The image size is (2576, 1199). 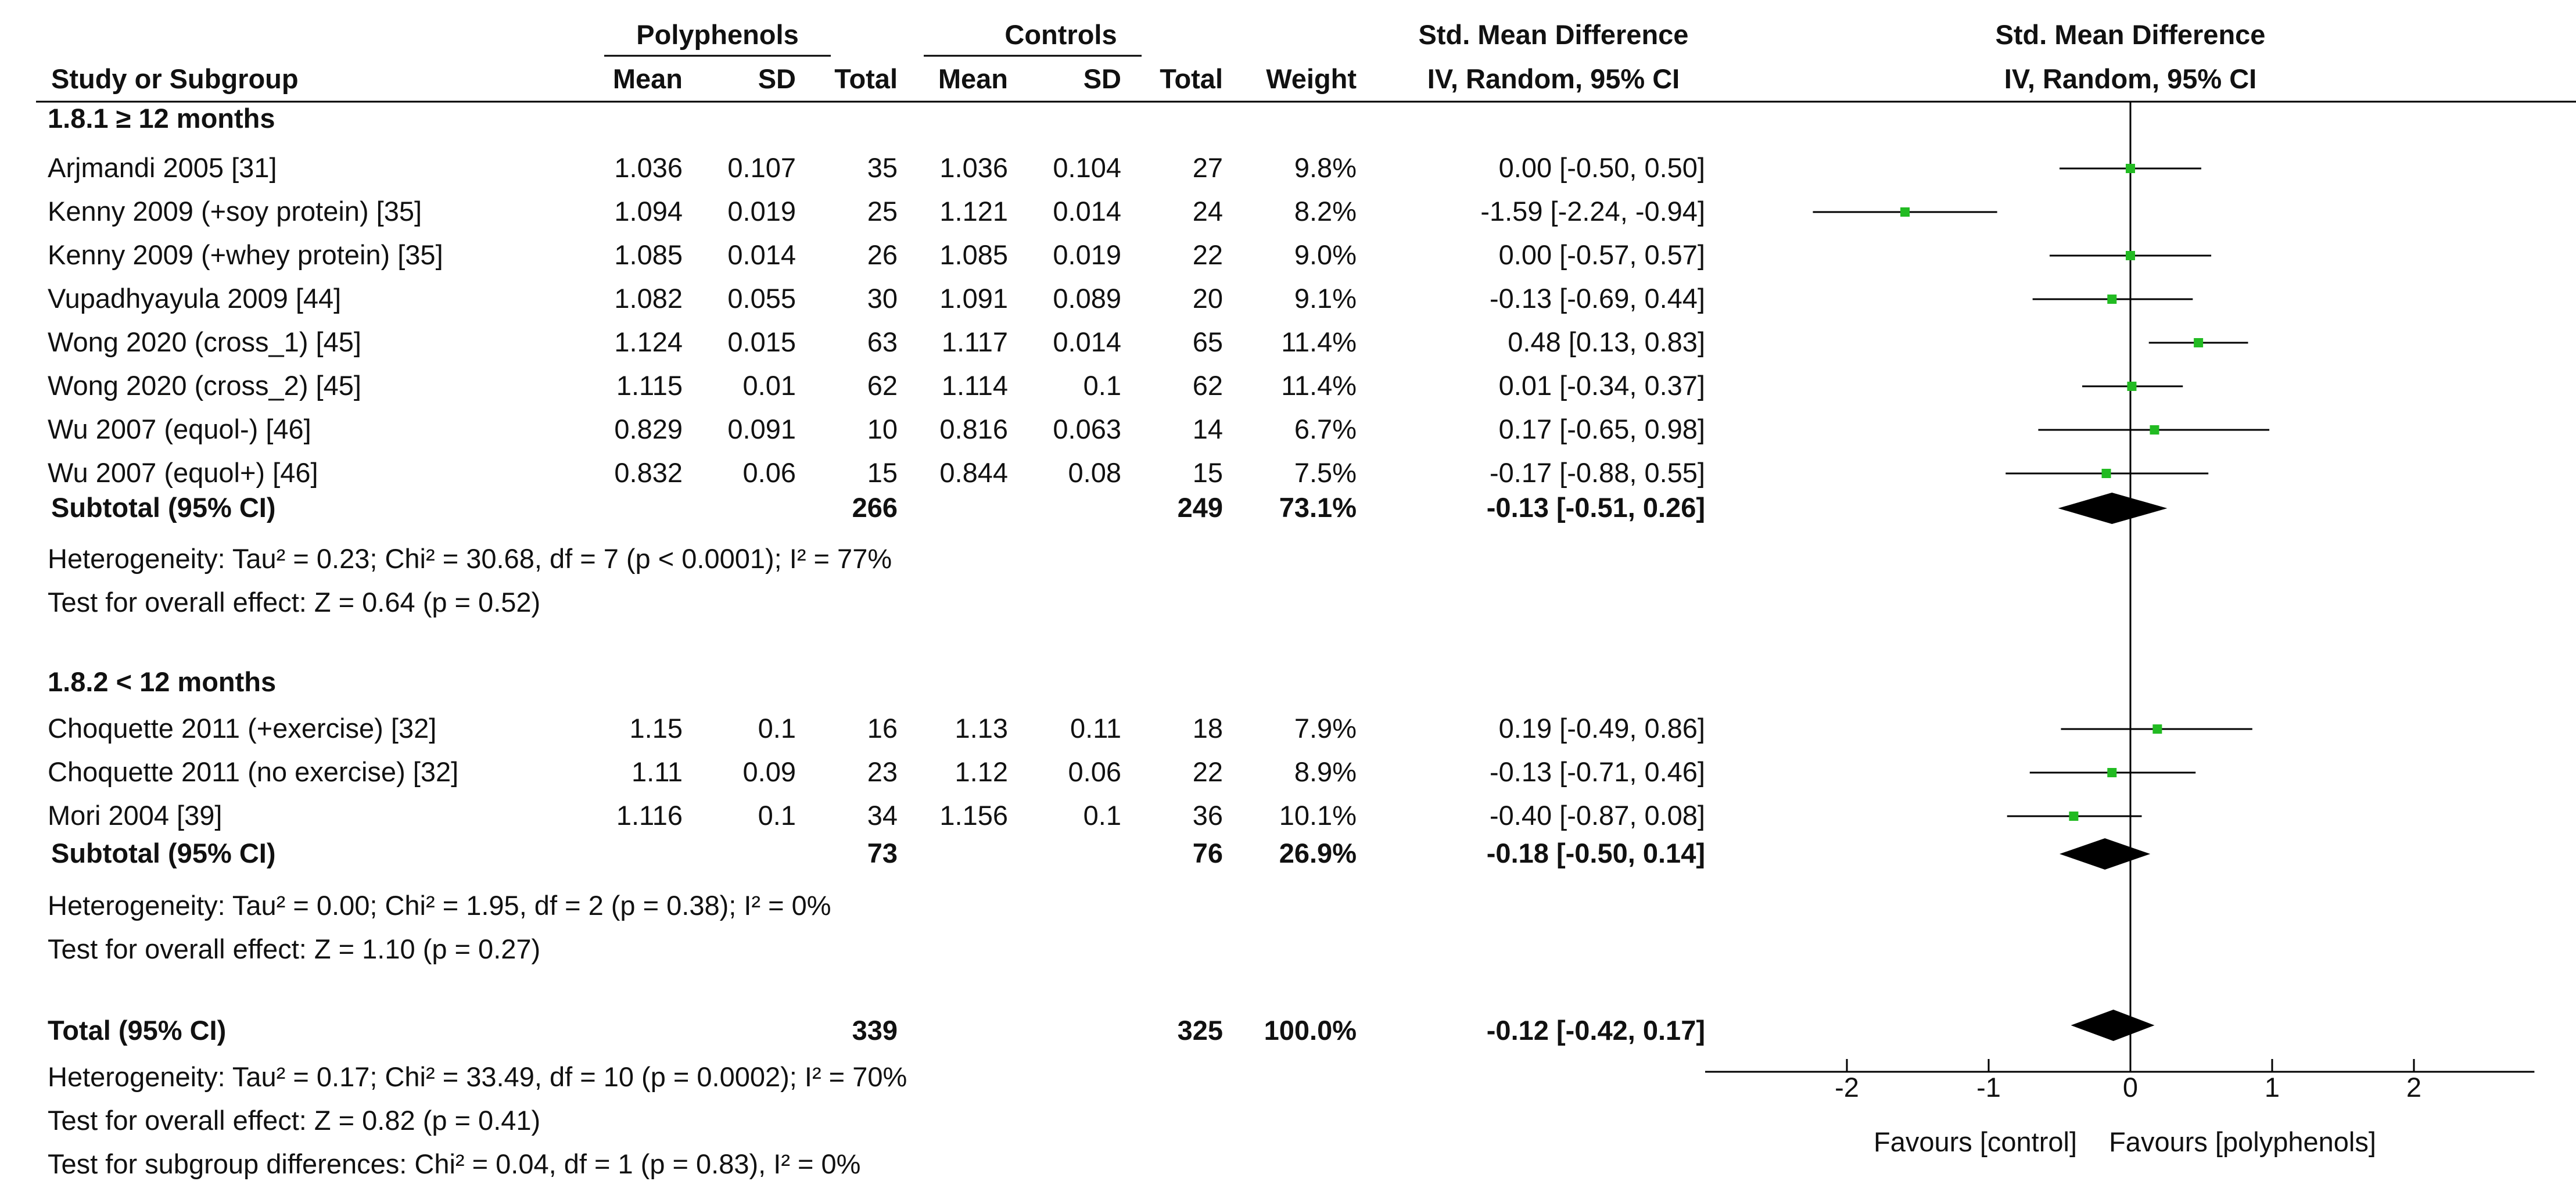 What do you see at coordinates (882, 472) in the screenshot?
I see `e-total: 15` at bounding box center [882, 472].